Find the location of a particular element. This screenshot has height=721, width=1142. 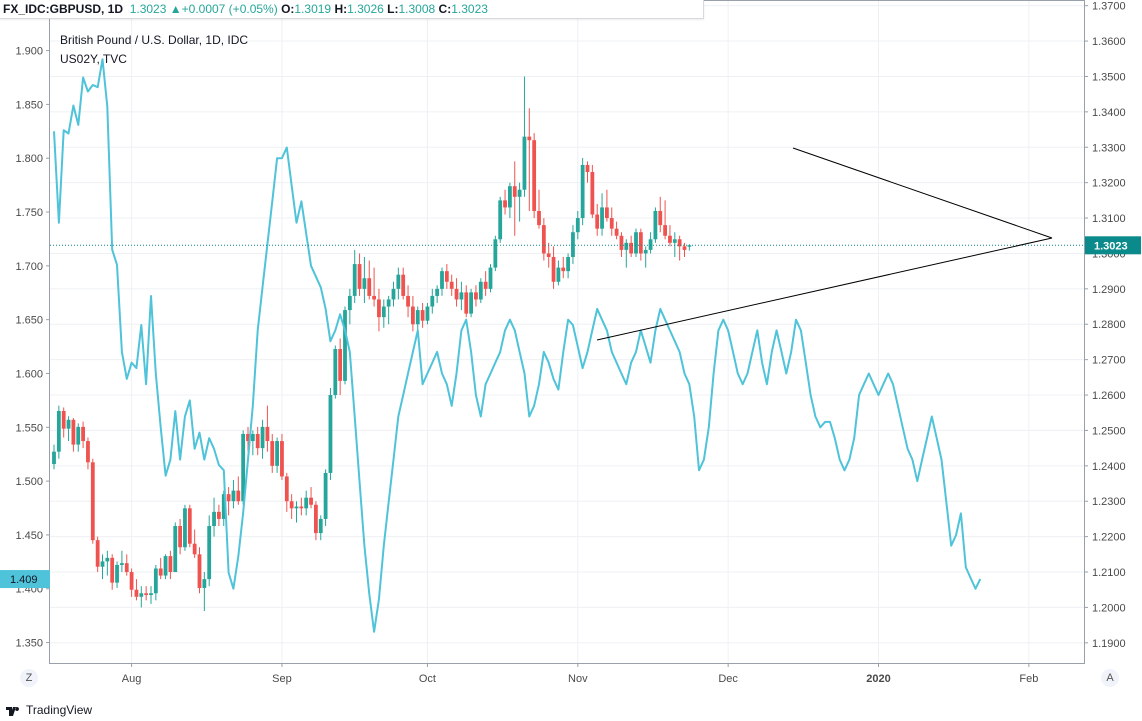

auto-scale-button: A is located at coordinates (1110, 678).